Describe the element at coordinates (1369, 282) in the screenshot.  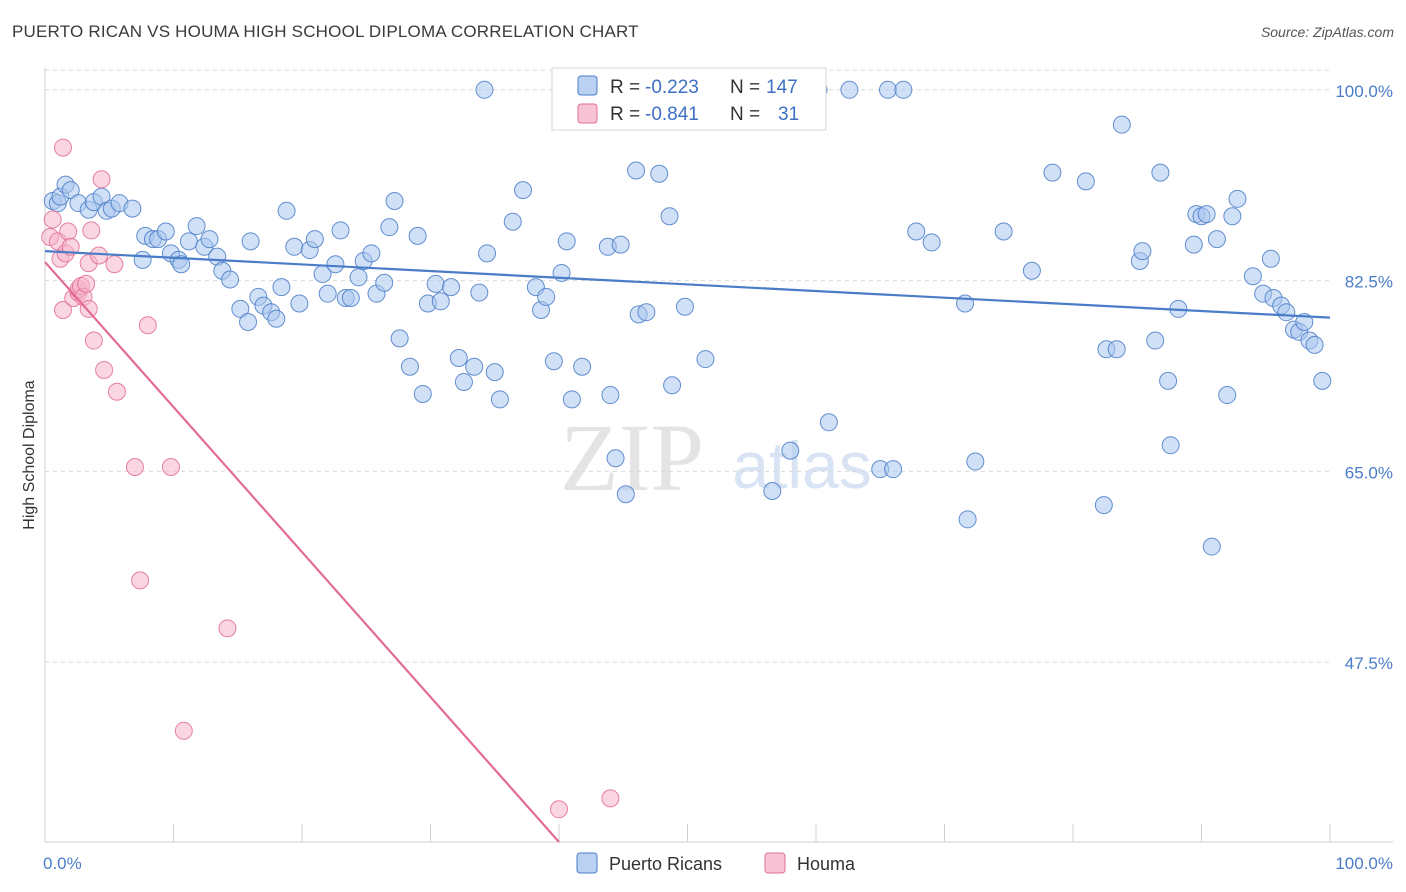
I see `y-tick-label: 82.5%` at that location.